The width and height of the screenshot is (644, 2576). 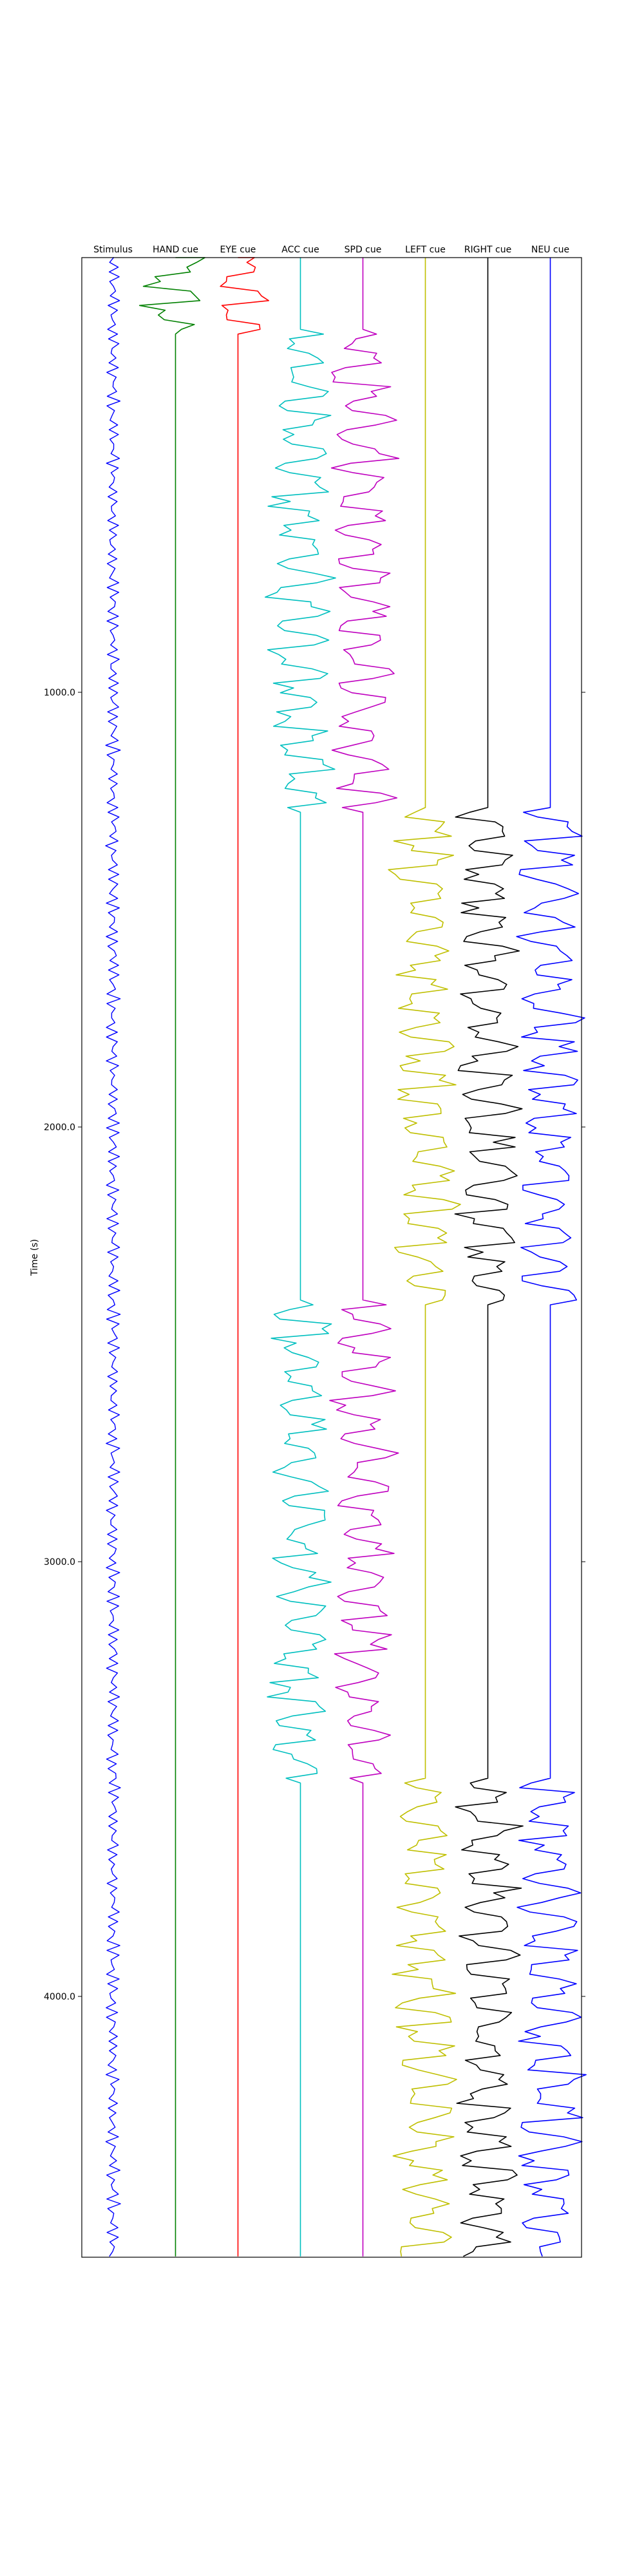 I want to click on column-label-hand-cue: HAND cue, so click(x=175, y=250).